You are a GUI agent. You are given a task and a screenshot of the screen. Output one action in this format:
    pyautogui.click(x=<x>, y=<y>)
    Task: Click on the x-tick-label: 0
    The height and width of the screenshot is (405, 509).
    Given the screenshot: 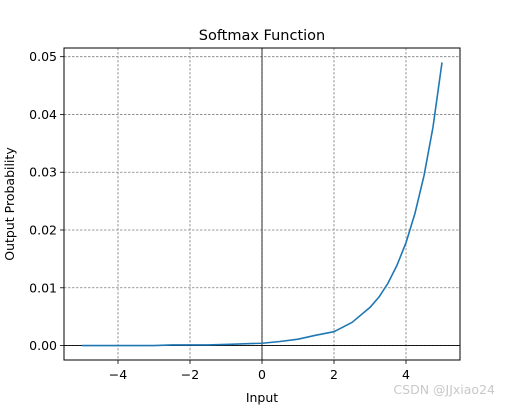 What is the action you would take?
    pyautogui.click(x=262, y=374)
    